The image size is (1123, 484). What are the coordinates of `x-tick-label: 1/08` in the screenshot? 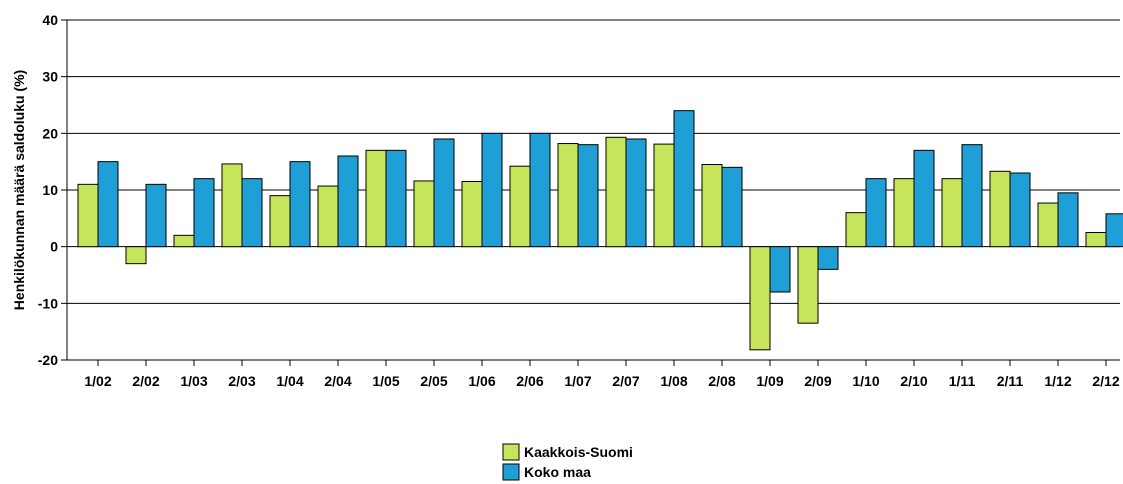 It's located at (673, 381).